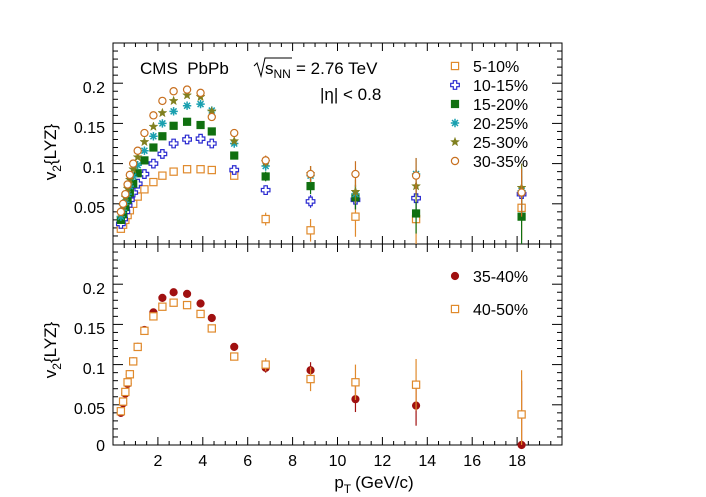 This screenshot has height=497, width=706. What do you see at coordinates (337, 68) in the screenshot?
I see `energy-label: = 2.76 TeV` at bounding box center [337, 68].